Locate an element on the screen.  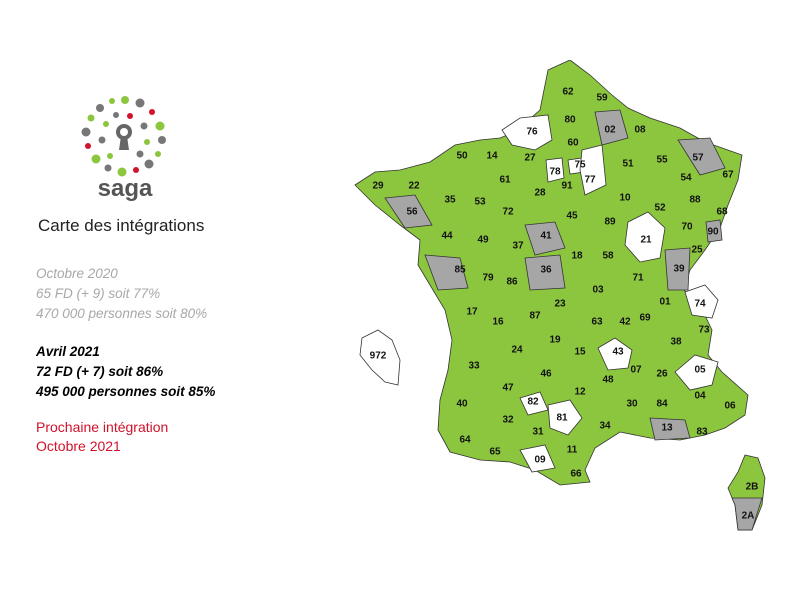
department-label-02: 02 is located at coordinates (610, 130).